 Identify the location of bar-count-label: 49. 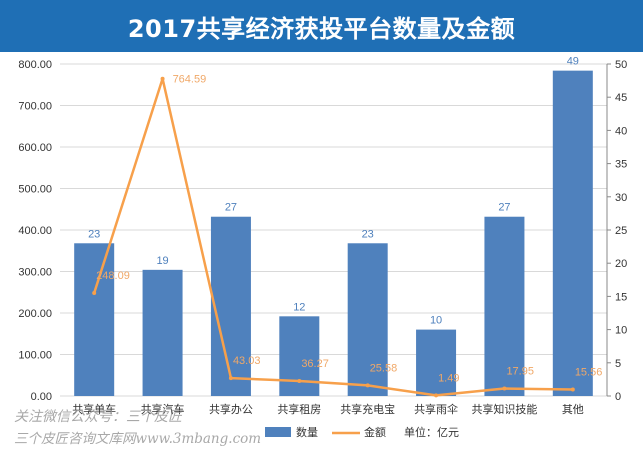
(573, 62).